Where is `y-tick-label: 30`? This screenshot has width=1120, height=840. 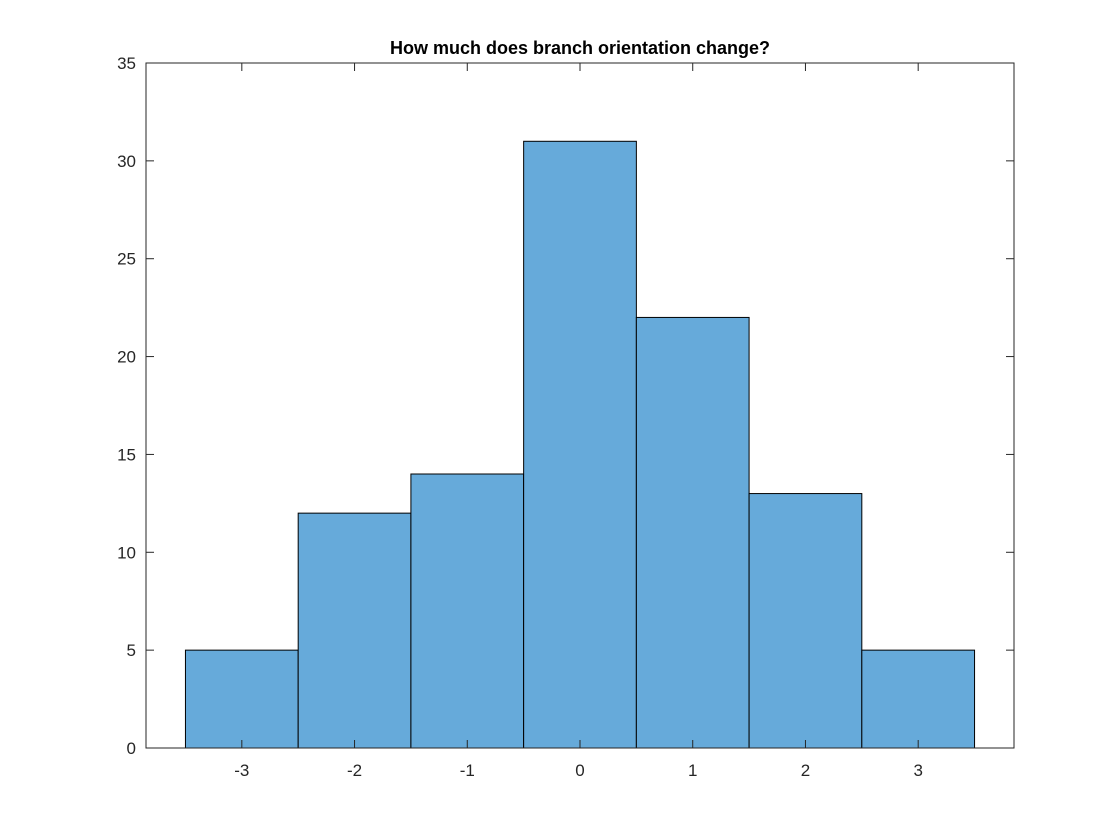
y-tick-label: 30 is located at coordinates (126, 161).